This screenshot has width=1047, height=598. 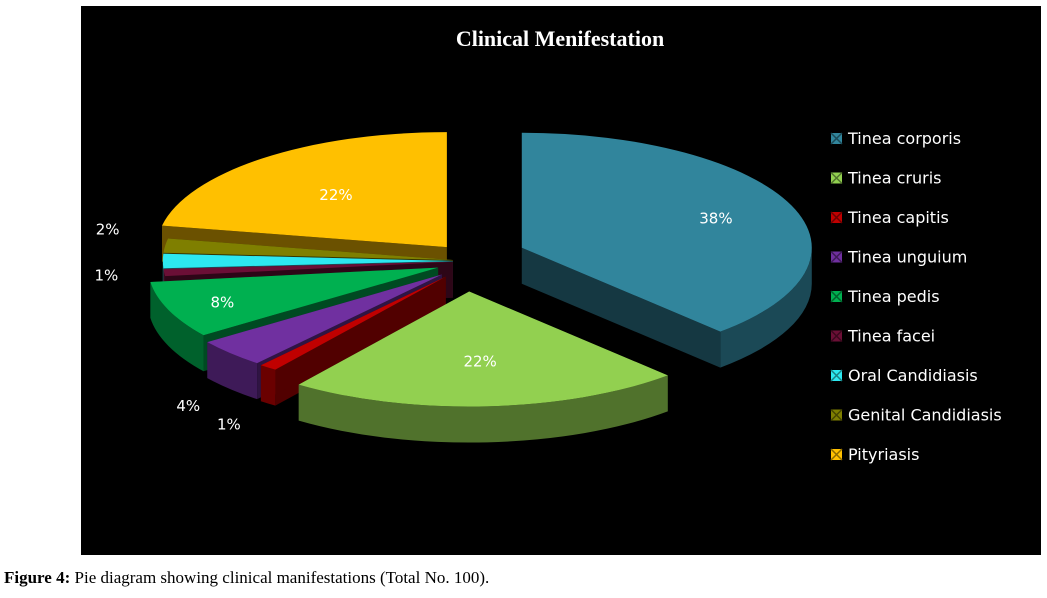 I want to click on pie-slice-oral-candidiasis, so click(x=307, y=261).